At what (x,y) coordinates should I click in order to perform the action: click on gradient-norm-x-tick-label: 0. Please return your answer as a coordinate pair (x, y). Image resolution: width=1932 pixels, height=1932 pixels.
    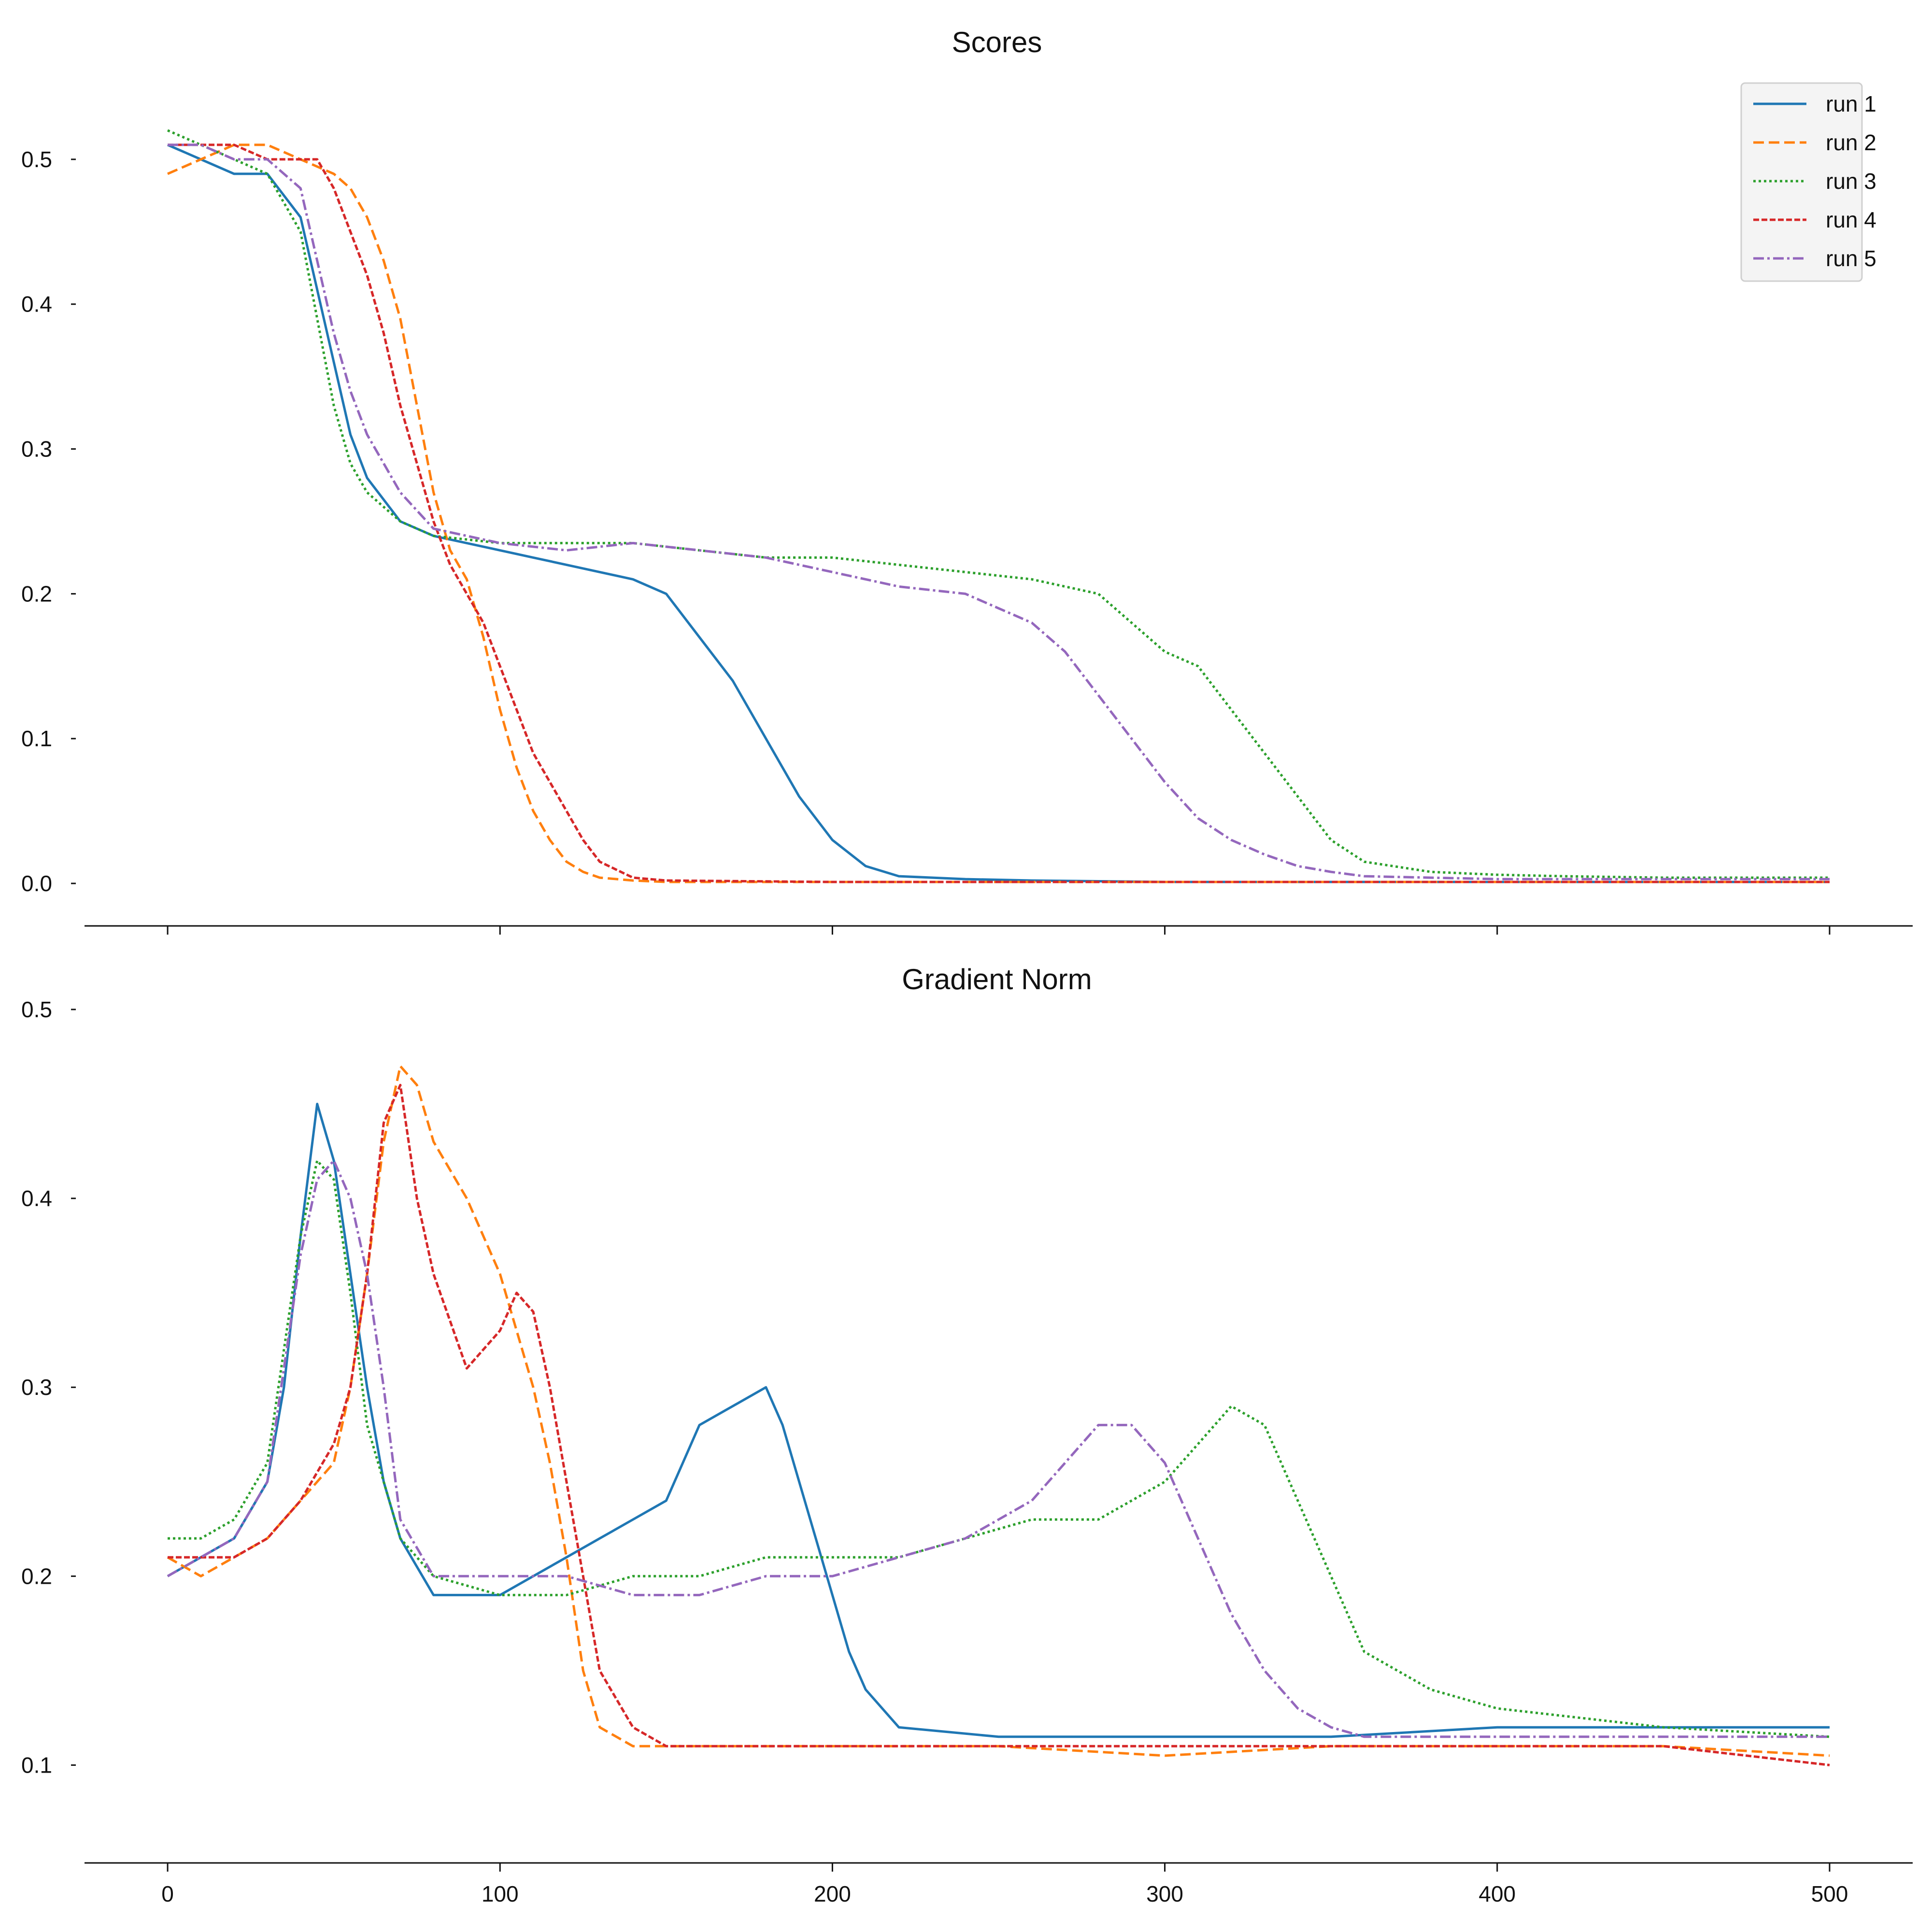
    Looking at the image, I should click on (167, 1893).